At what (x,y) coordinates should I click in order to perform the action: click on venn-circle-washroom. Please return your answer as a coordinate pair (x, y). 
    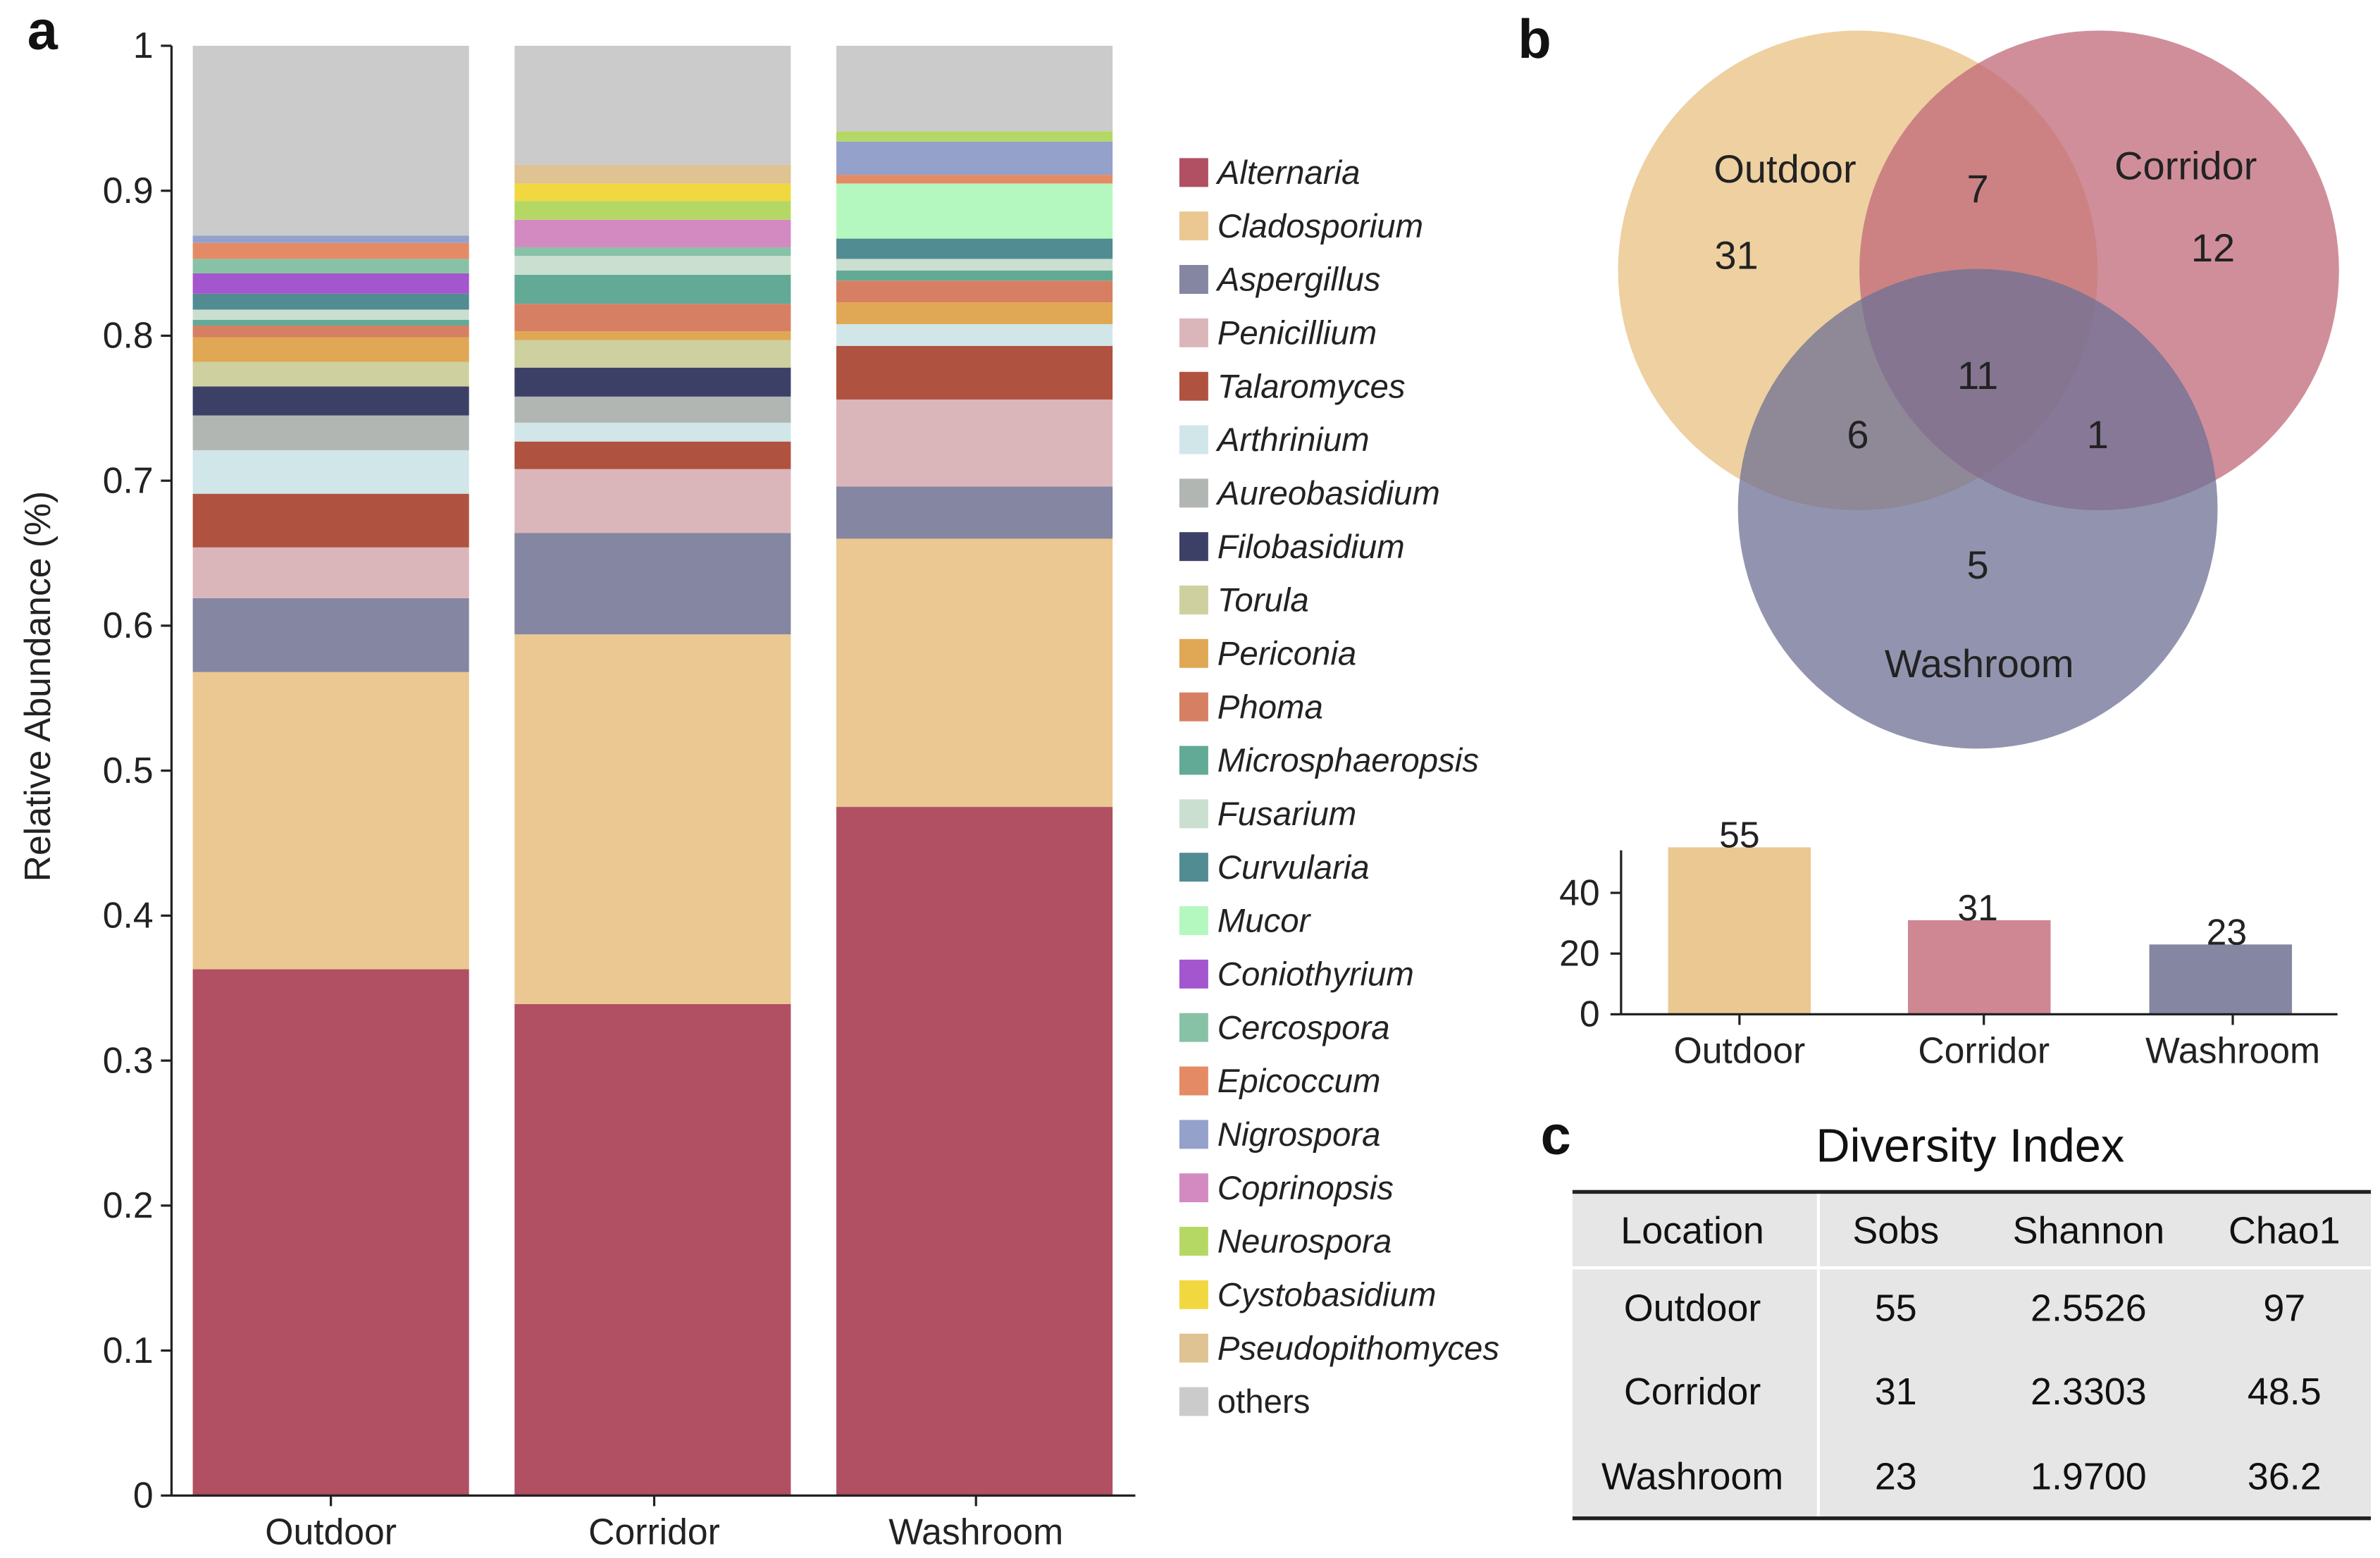
    Looking at the image, I should click on (1977, 508).